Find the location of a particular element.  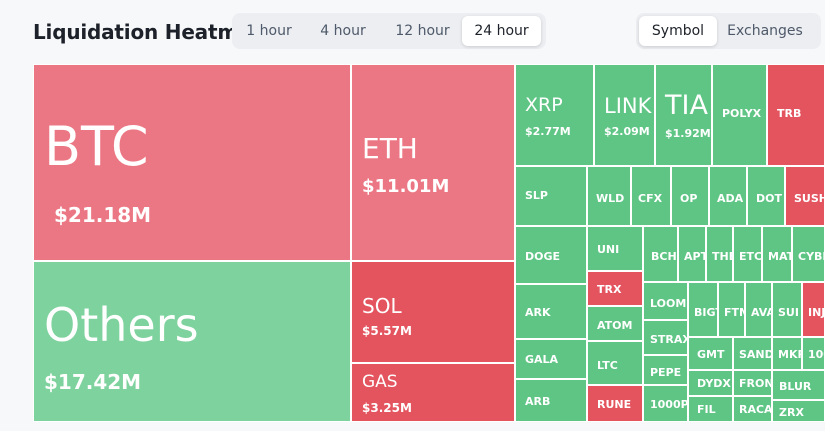

tile-sushi: SUSHI is located at coordinates (805, 196).